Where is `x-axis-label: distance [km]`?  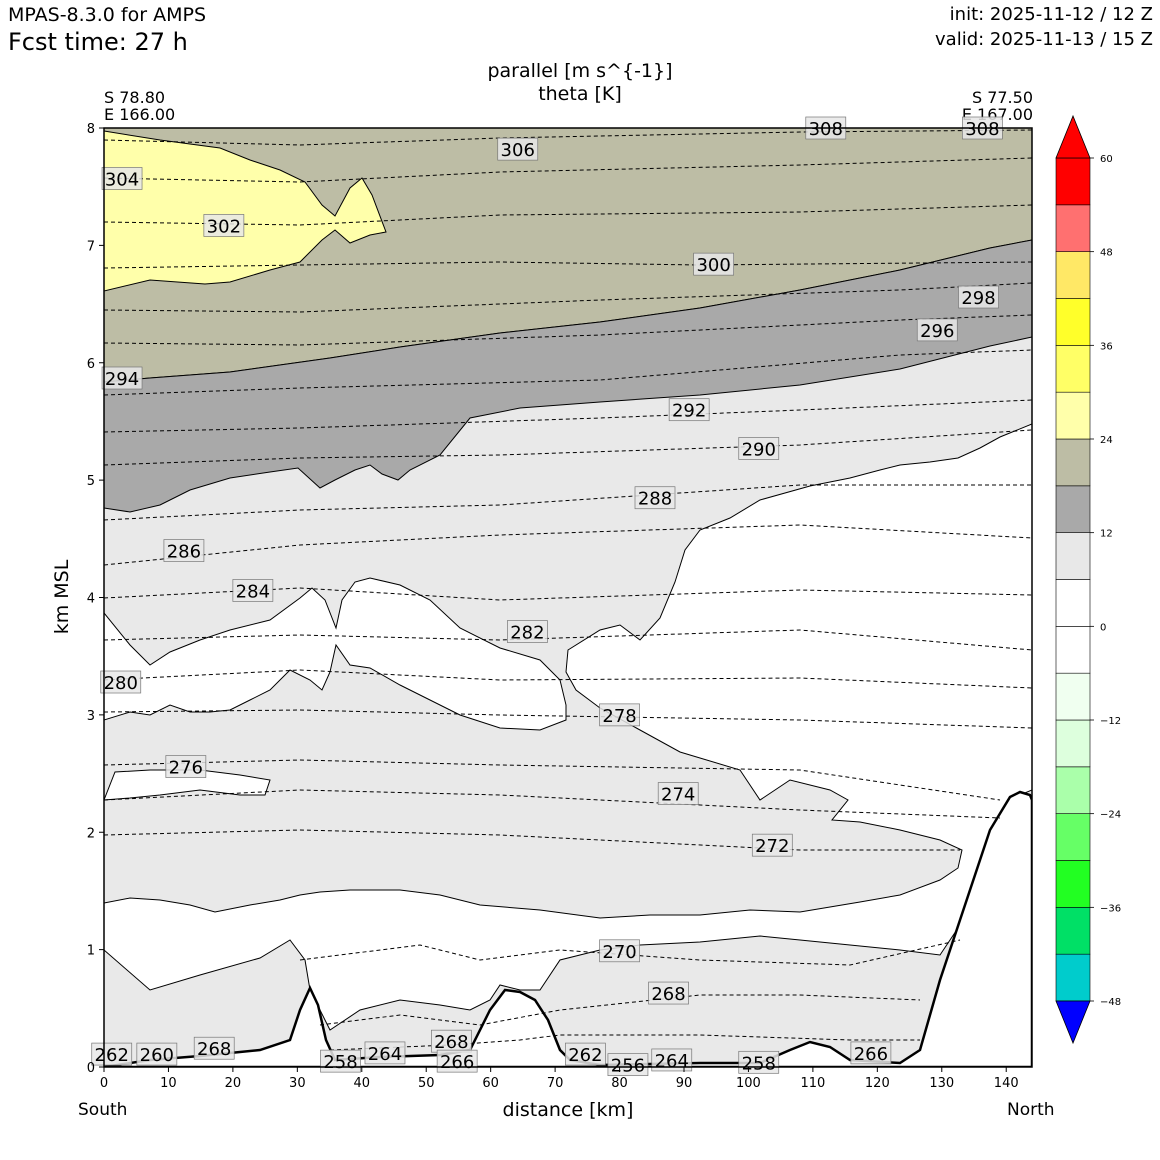
x-axis-label: distance [km] is located at coordinates (568, 1110).